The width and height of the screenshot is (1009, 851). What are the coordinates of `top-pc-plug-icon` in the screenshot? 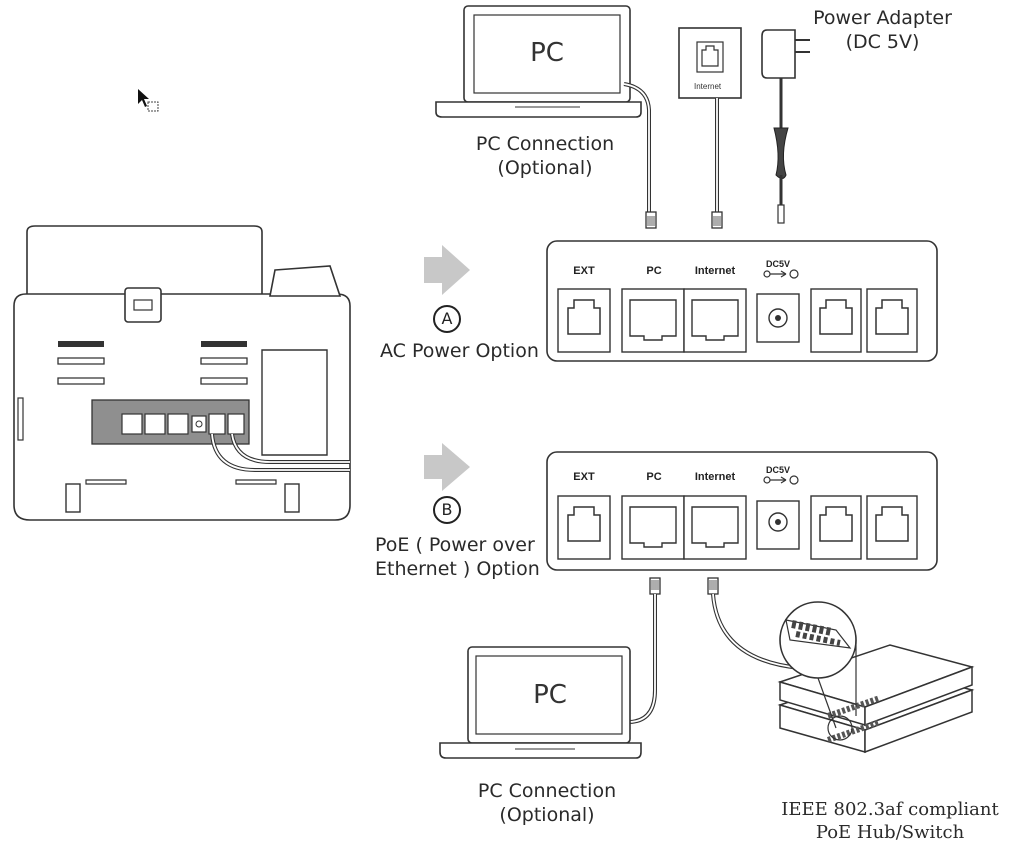 It's located at (651, 220).